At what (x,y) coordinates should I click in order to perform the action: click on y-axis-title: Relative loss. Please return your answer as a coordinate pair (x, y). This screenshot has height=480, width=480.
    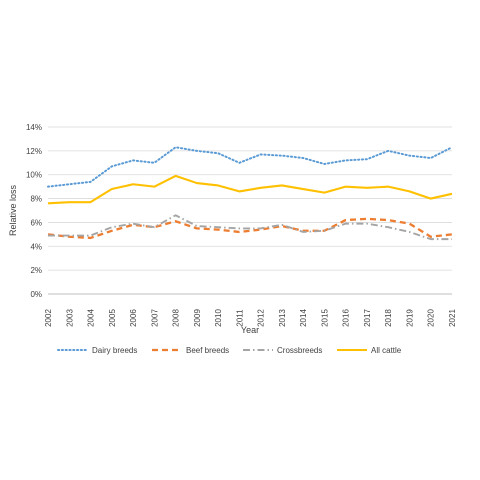
    Looking at the image, I should click on (13, 210).